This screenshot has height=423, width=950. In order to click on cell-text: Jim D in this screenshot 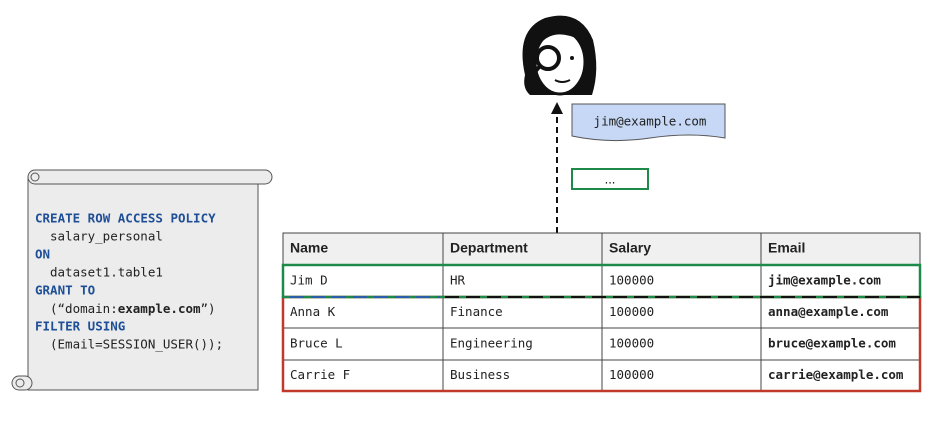, I will do `click(309, 280)`.